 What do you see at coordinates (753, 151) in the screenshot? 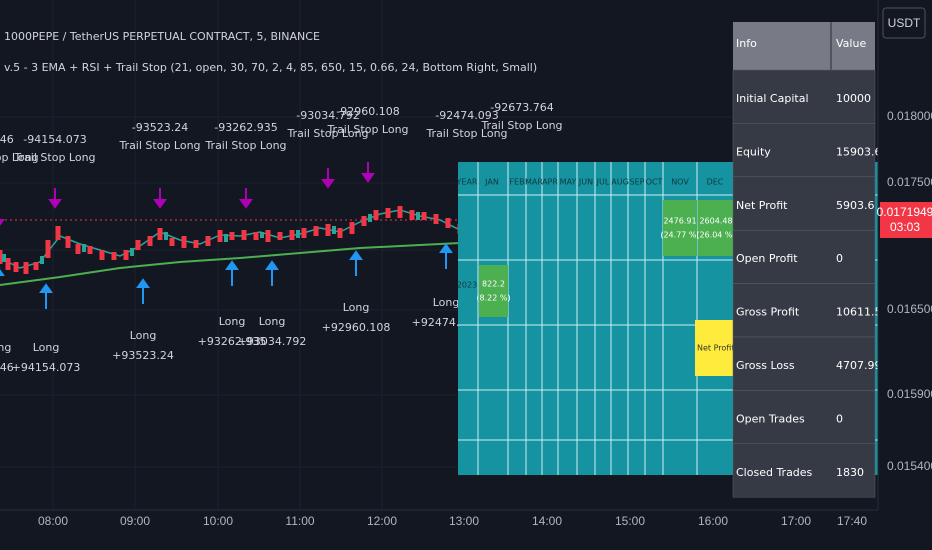
I see `stats-label: Equity` at bounding box center [753, 151].